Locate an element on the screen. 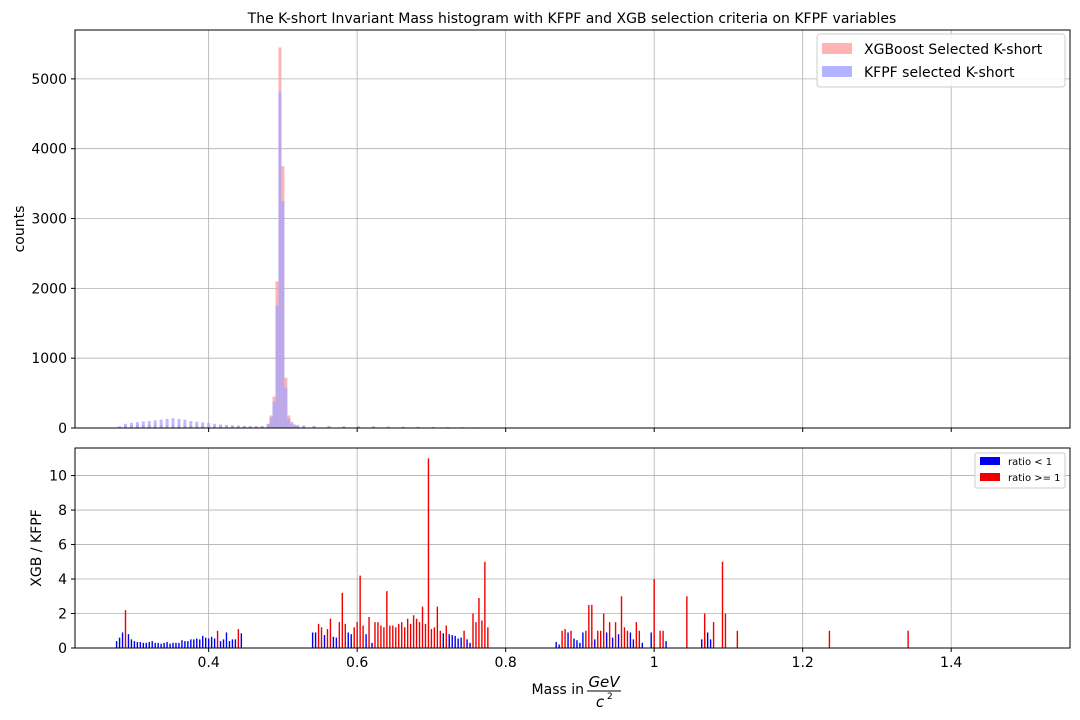 The image size is (1080, 720). x-tick-label: 0.4 is located at coordinates (209, 663).